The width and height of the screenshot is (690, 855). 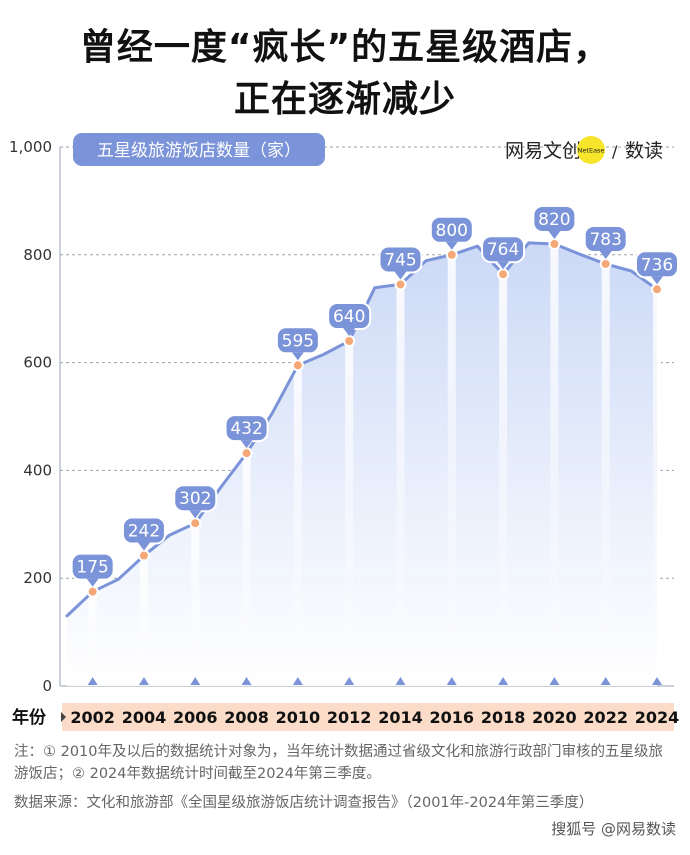 What do you see at coordinates (613, 829) in the screenshot?
I see `watermark: 搜狐号 @网易数读` at bounding box center [613, 829].